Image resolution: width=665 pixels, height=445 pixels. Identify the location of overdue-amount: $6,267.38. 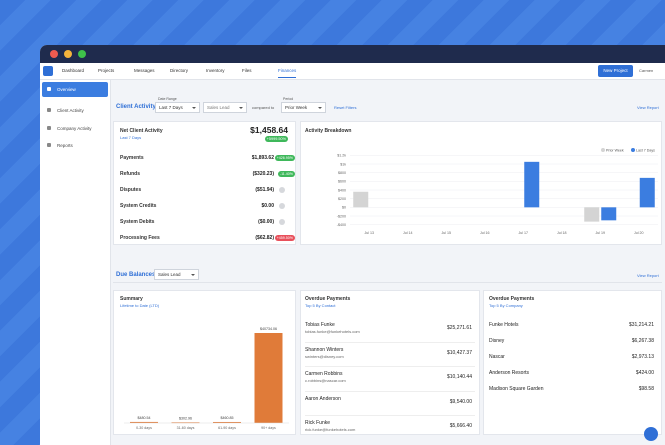
(642, 341).